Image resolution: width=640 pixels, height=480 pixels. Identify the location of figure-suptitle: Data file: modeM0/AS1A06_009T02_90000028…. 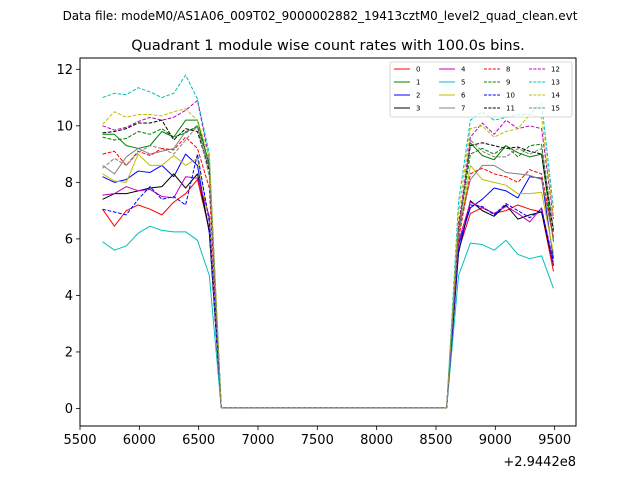
(320, 16).